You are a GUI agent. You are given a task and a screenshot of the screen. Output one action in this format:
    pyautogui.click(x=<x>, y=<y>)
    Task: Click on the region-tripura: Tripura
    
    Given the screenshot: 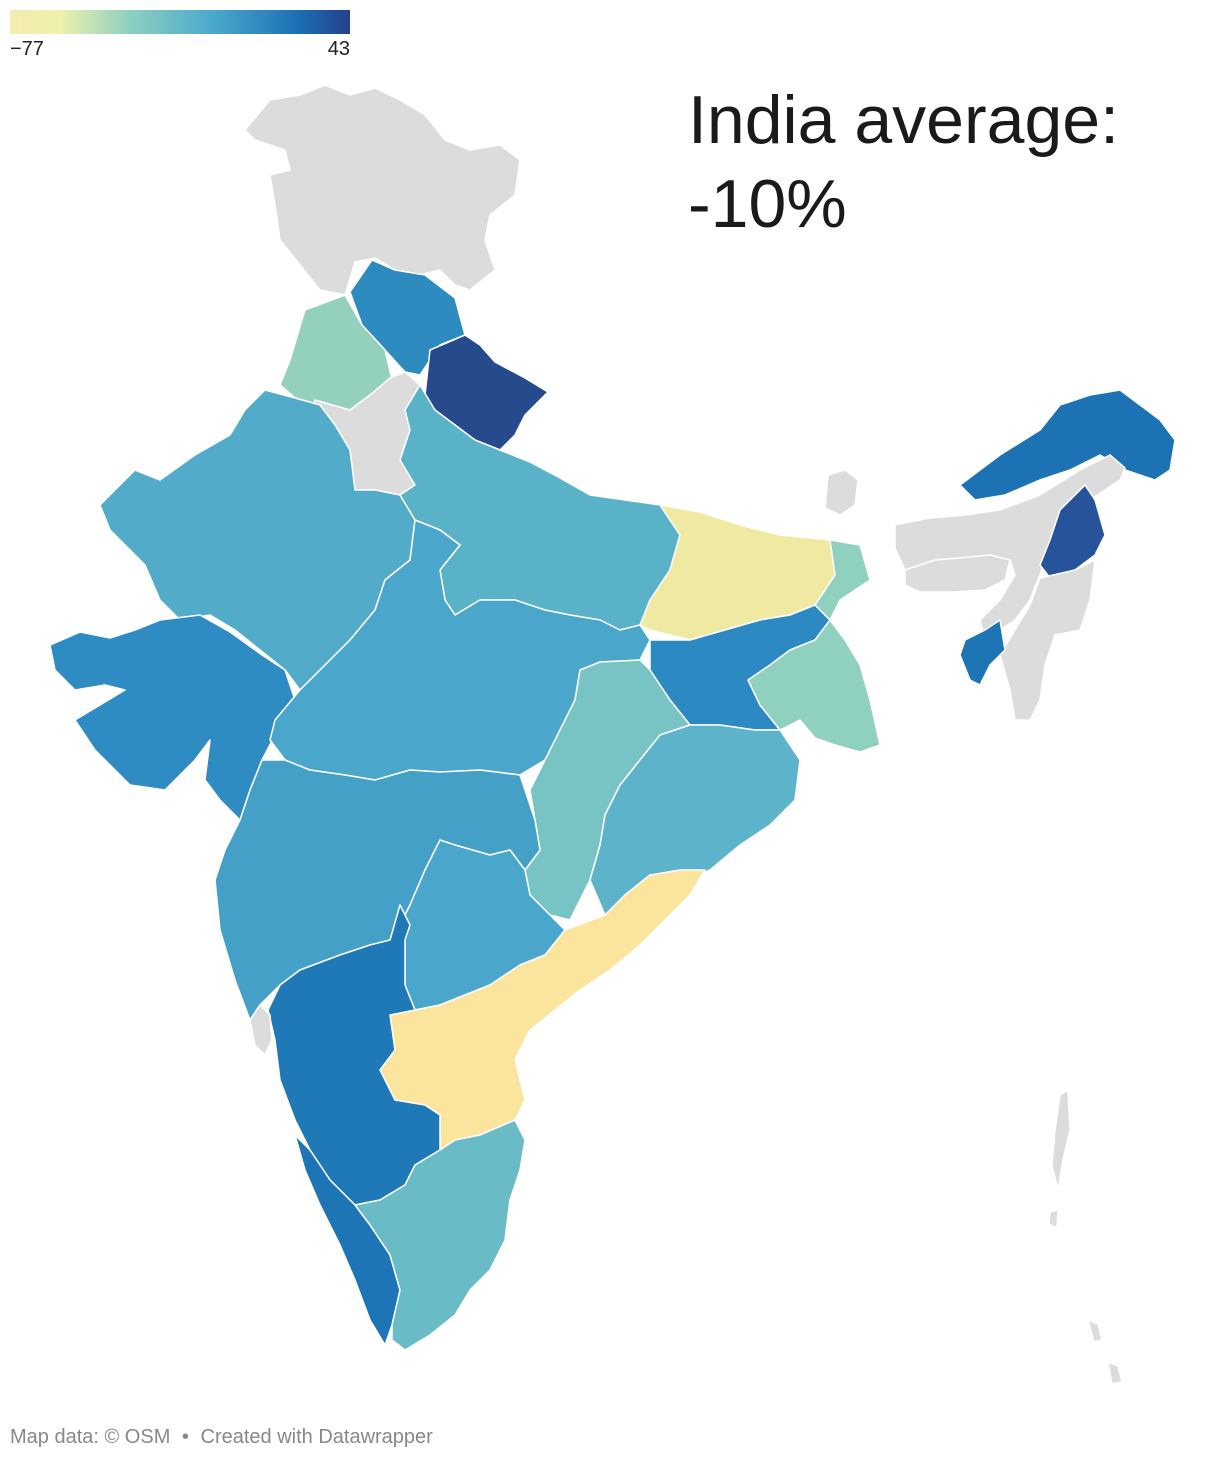 What is the action you would take?
    pyautogui.click(x=982, y=652)
    